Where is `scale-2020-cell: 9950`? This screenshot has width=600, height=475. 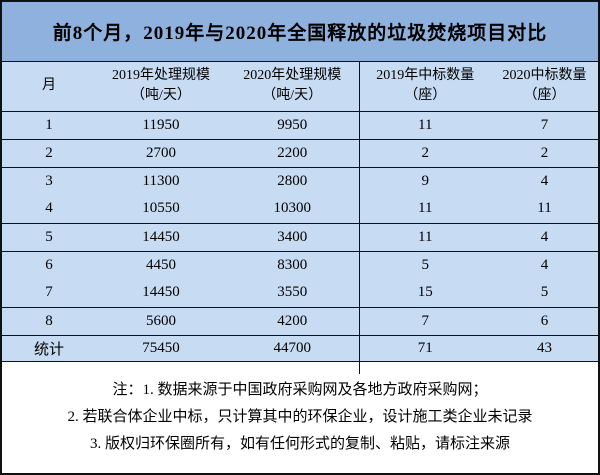 scale-2020-cell: 9950 is located at coordinates (292, 125).